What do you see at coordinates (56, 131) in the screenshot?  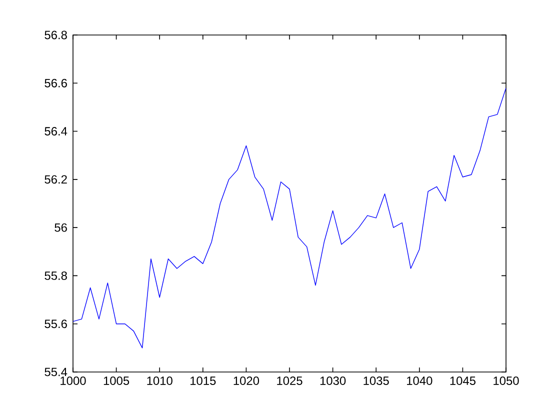 I see `y-tick-label: 56.4` at bounding box center [56, 131].